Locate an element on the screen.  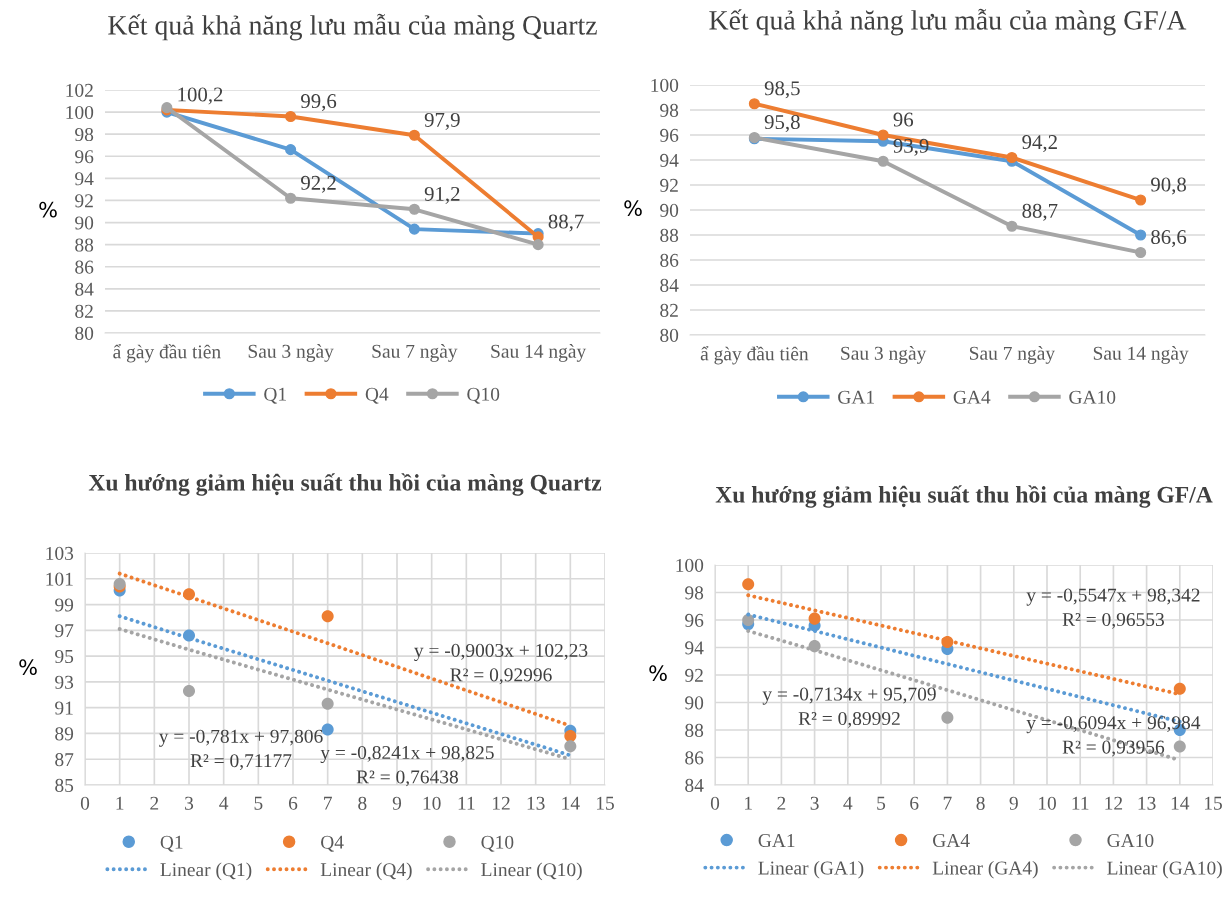
x-tick-label: 5 is located at coordinates (881, 803).